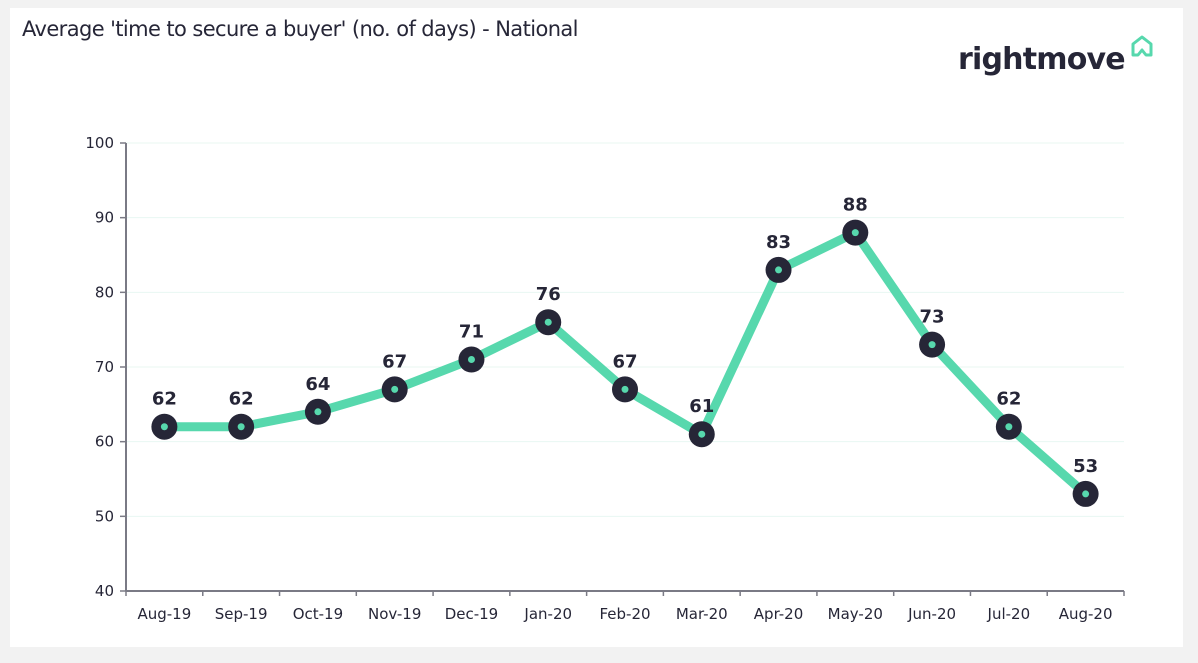  Describe the element at coordinates (104, 442) in the screenshot. I see `y-tick-label: 60` at that location.